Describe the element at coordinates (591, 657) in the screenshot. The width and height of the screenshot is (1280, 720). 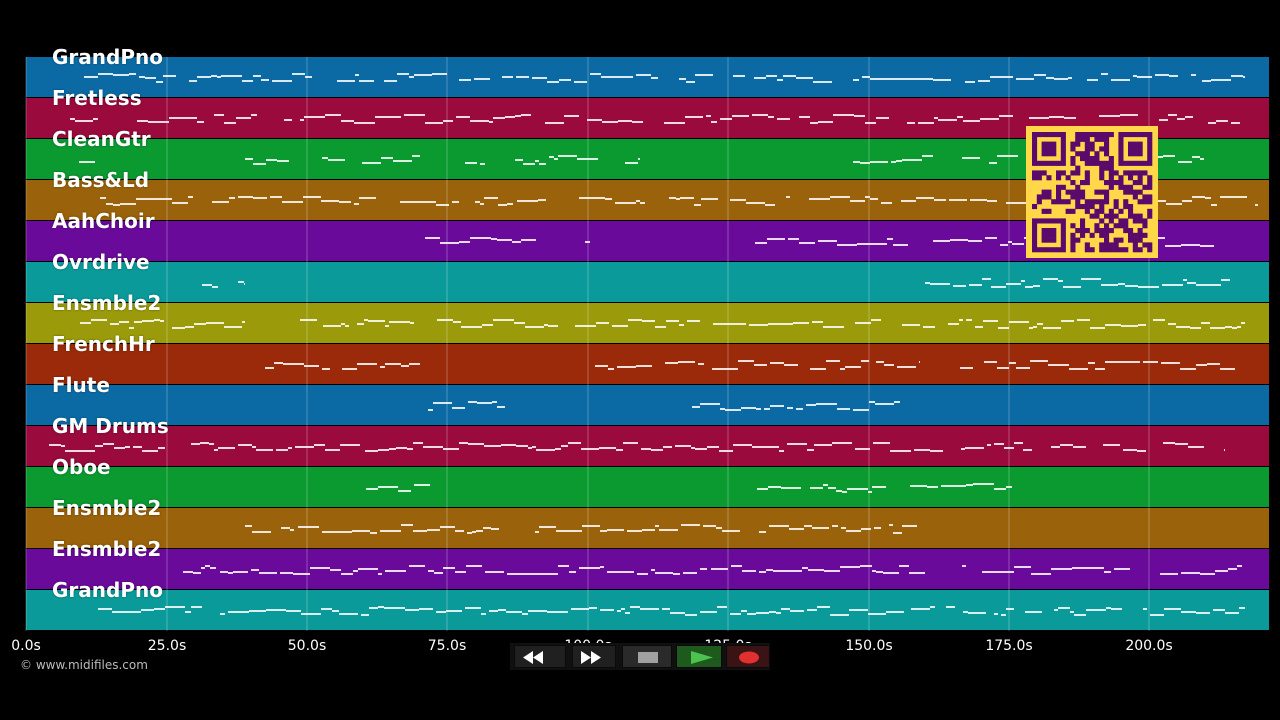
I see `fast-forward-icon` at that location.